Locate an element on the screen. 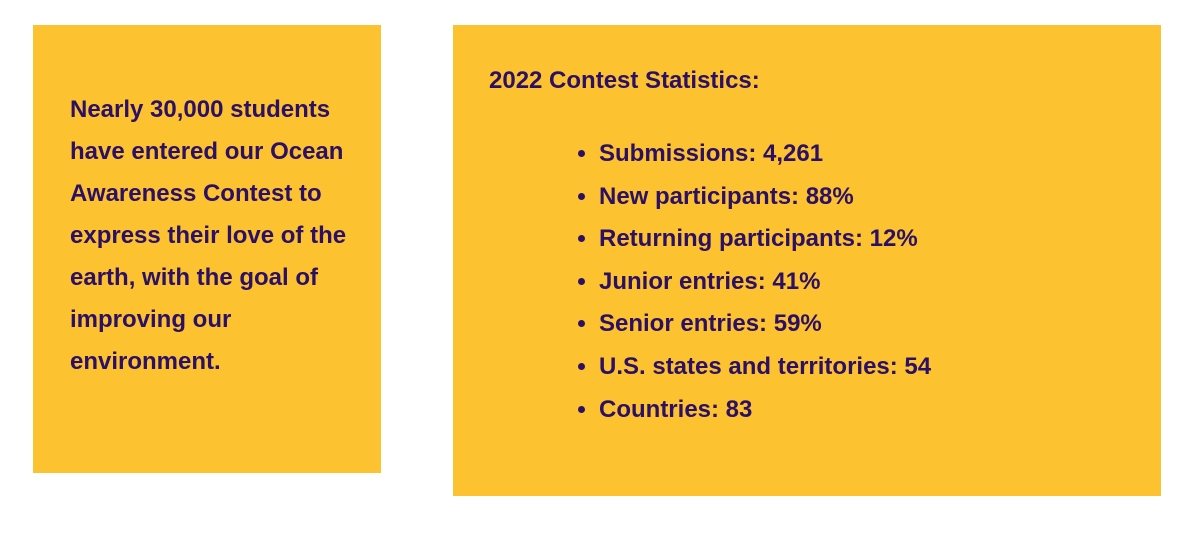 This screenshot has height=543, width=1202. stats-title: 2022 Contest Statistics: is located at coordinates (624, 80).